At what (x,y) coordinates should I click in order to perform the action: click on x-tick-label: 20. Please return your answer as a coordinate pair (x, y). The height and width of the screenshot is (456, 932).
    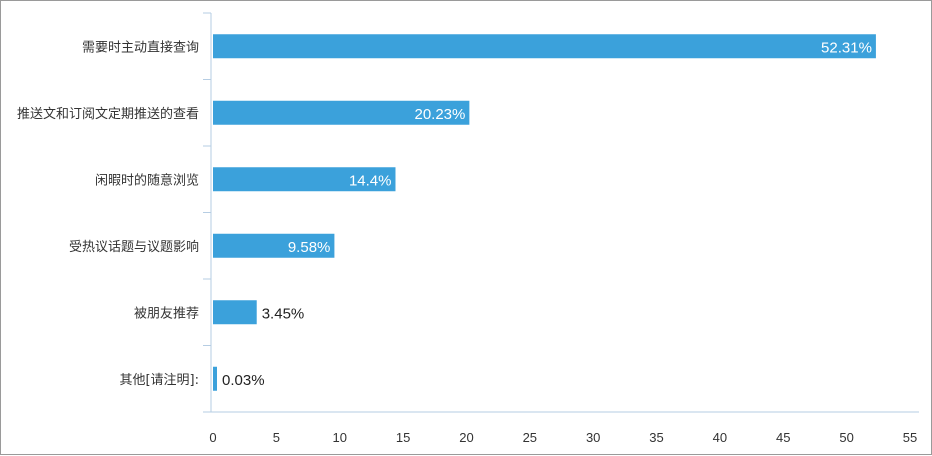
    Looking at the image, I should click on (466, 437).